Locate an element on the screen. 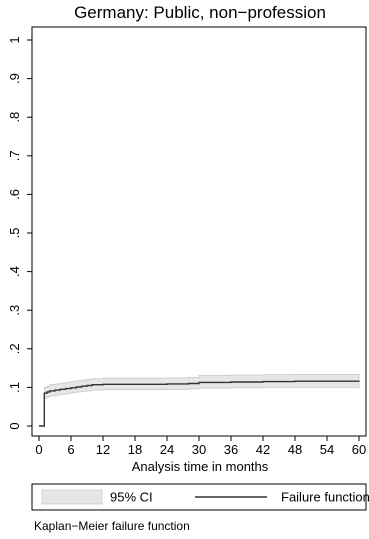  legend-ci-swatch is located at coordinates (72, 497).